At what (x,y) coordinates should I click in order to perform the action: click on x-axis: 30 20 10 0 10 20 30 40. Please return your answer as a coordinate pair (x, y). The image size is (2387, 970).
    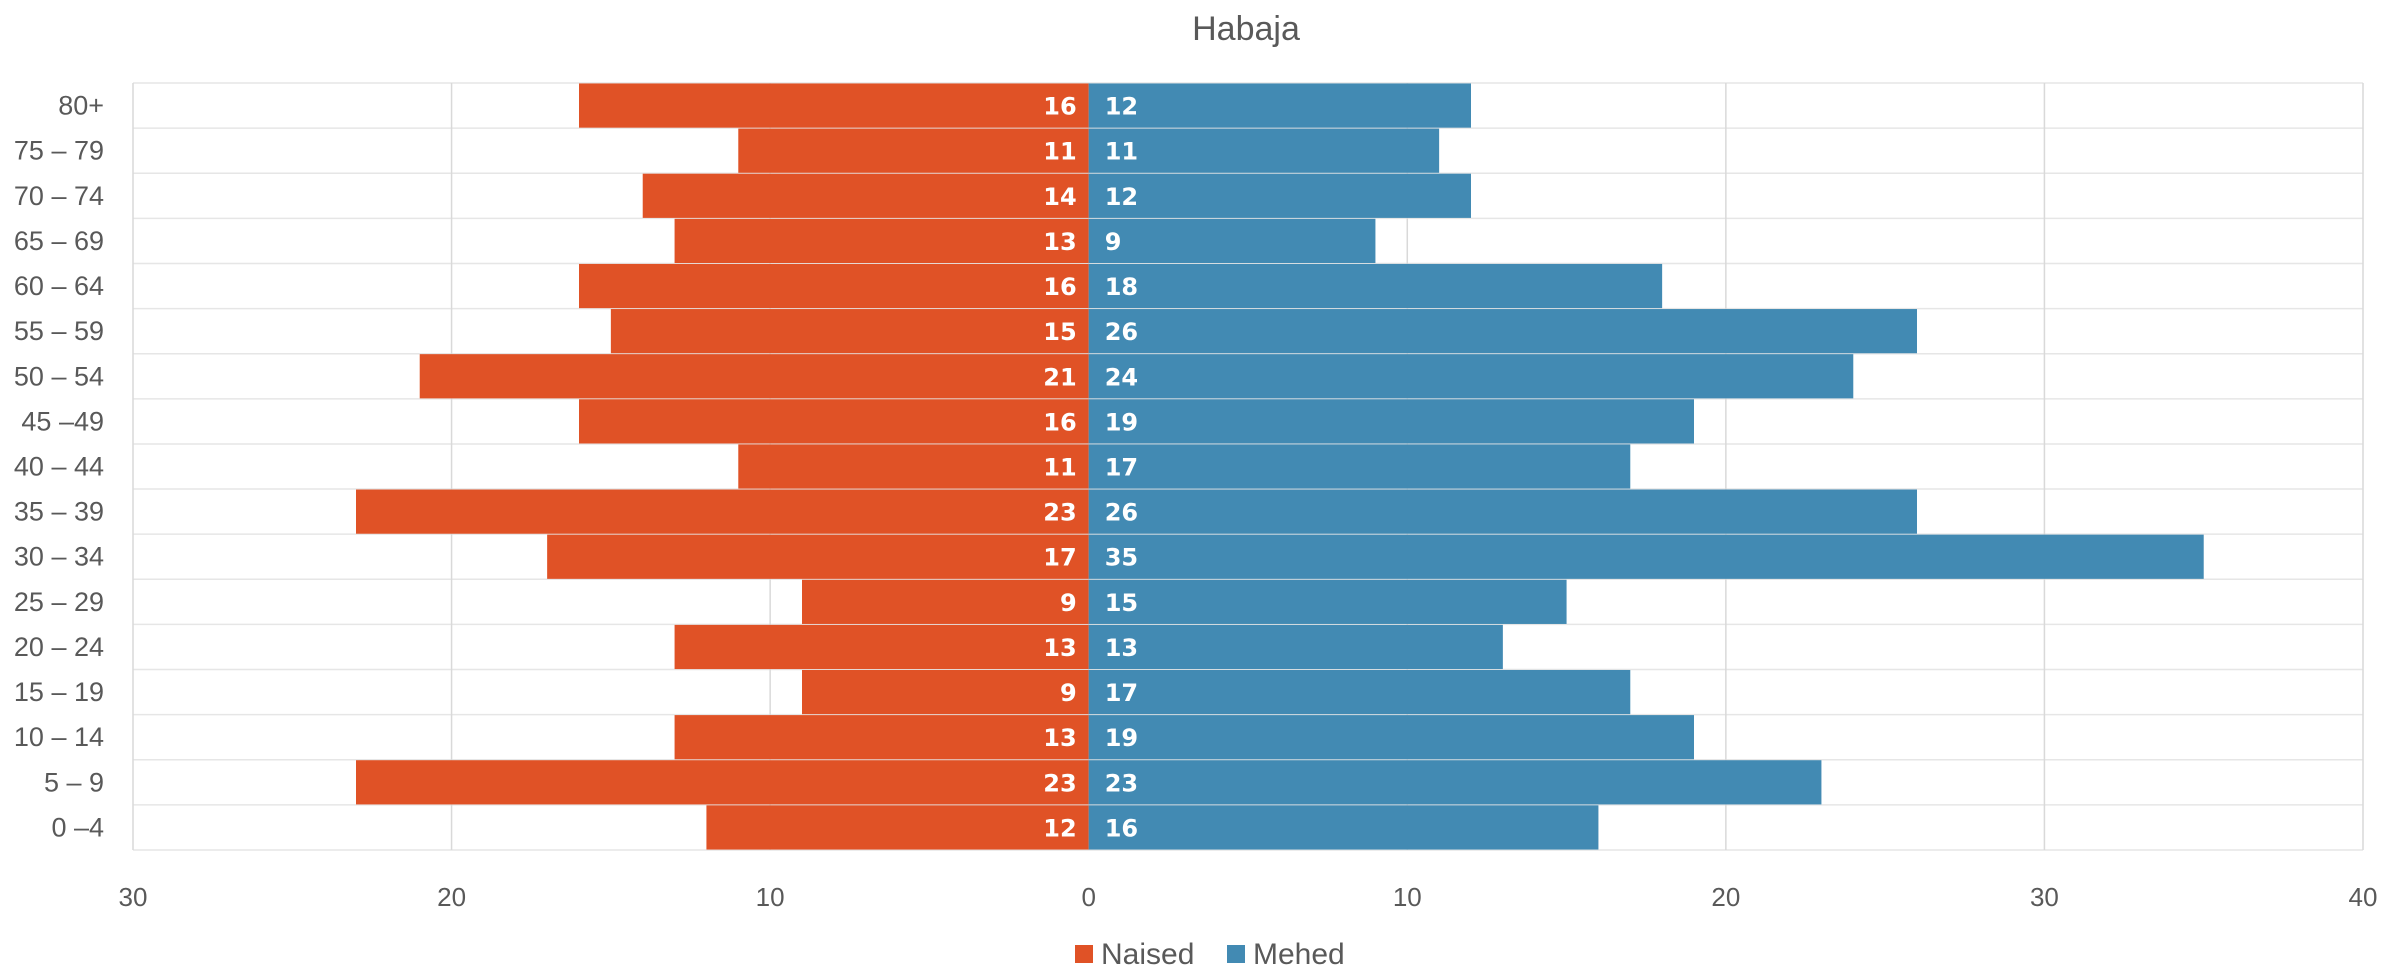
    Looking at the image, I should click on (1248, 897).